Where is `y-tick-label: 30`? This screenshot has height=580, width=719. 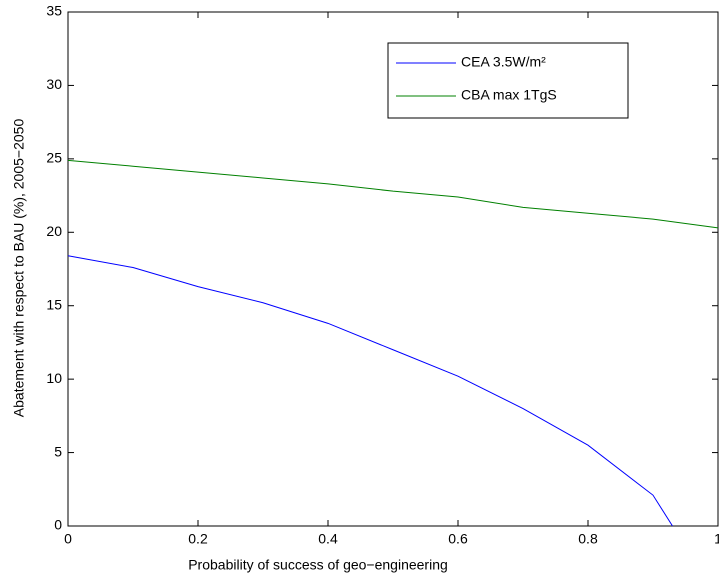
y-tick-label: 30 is located at coordinates (54, 84).